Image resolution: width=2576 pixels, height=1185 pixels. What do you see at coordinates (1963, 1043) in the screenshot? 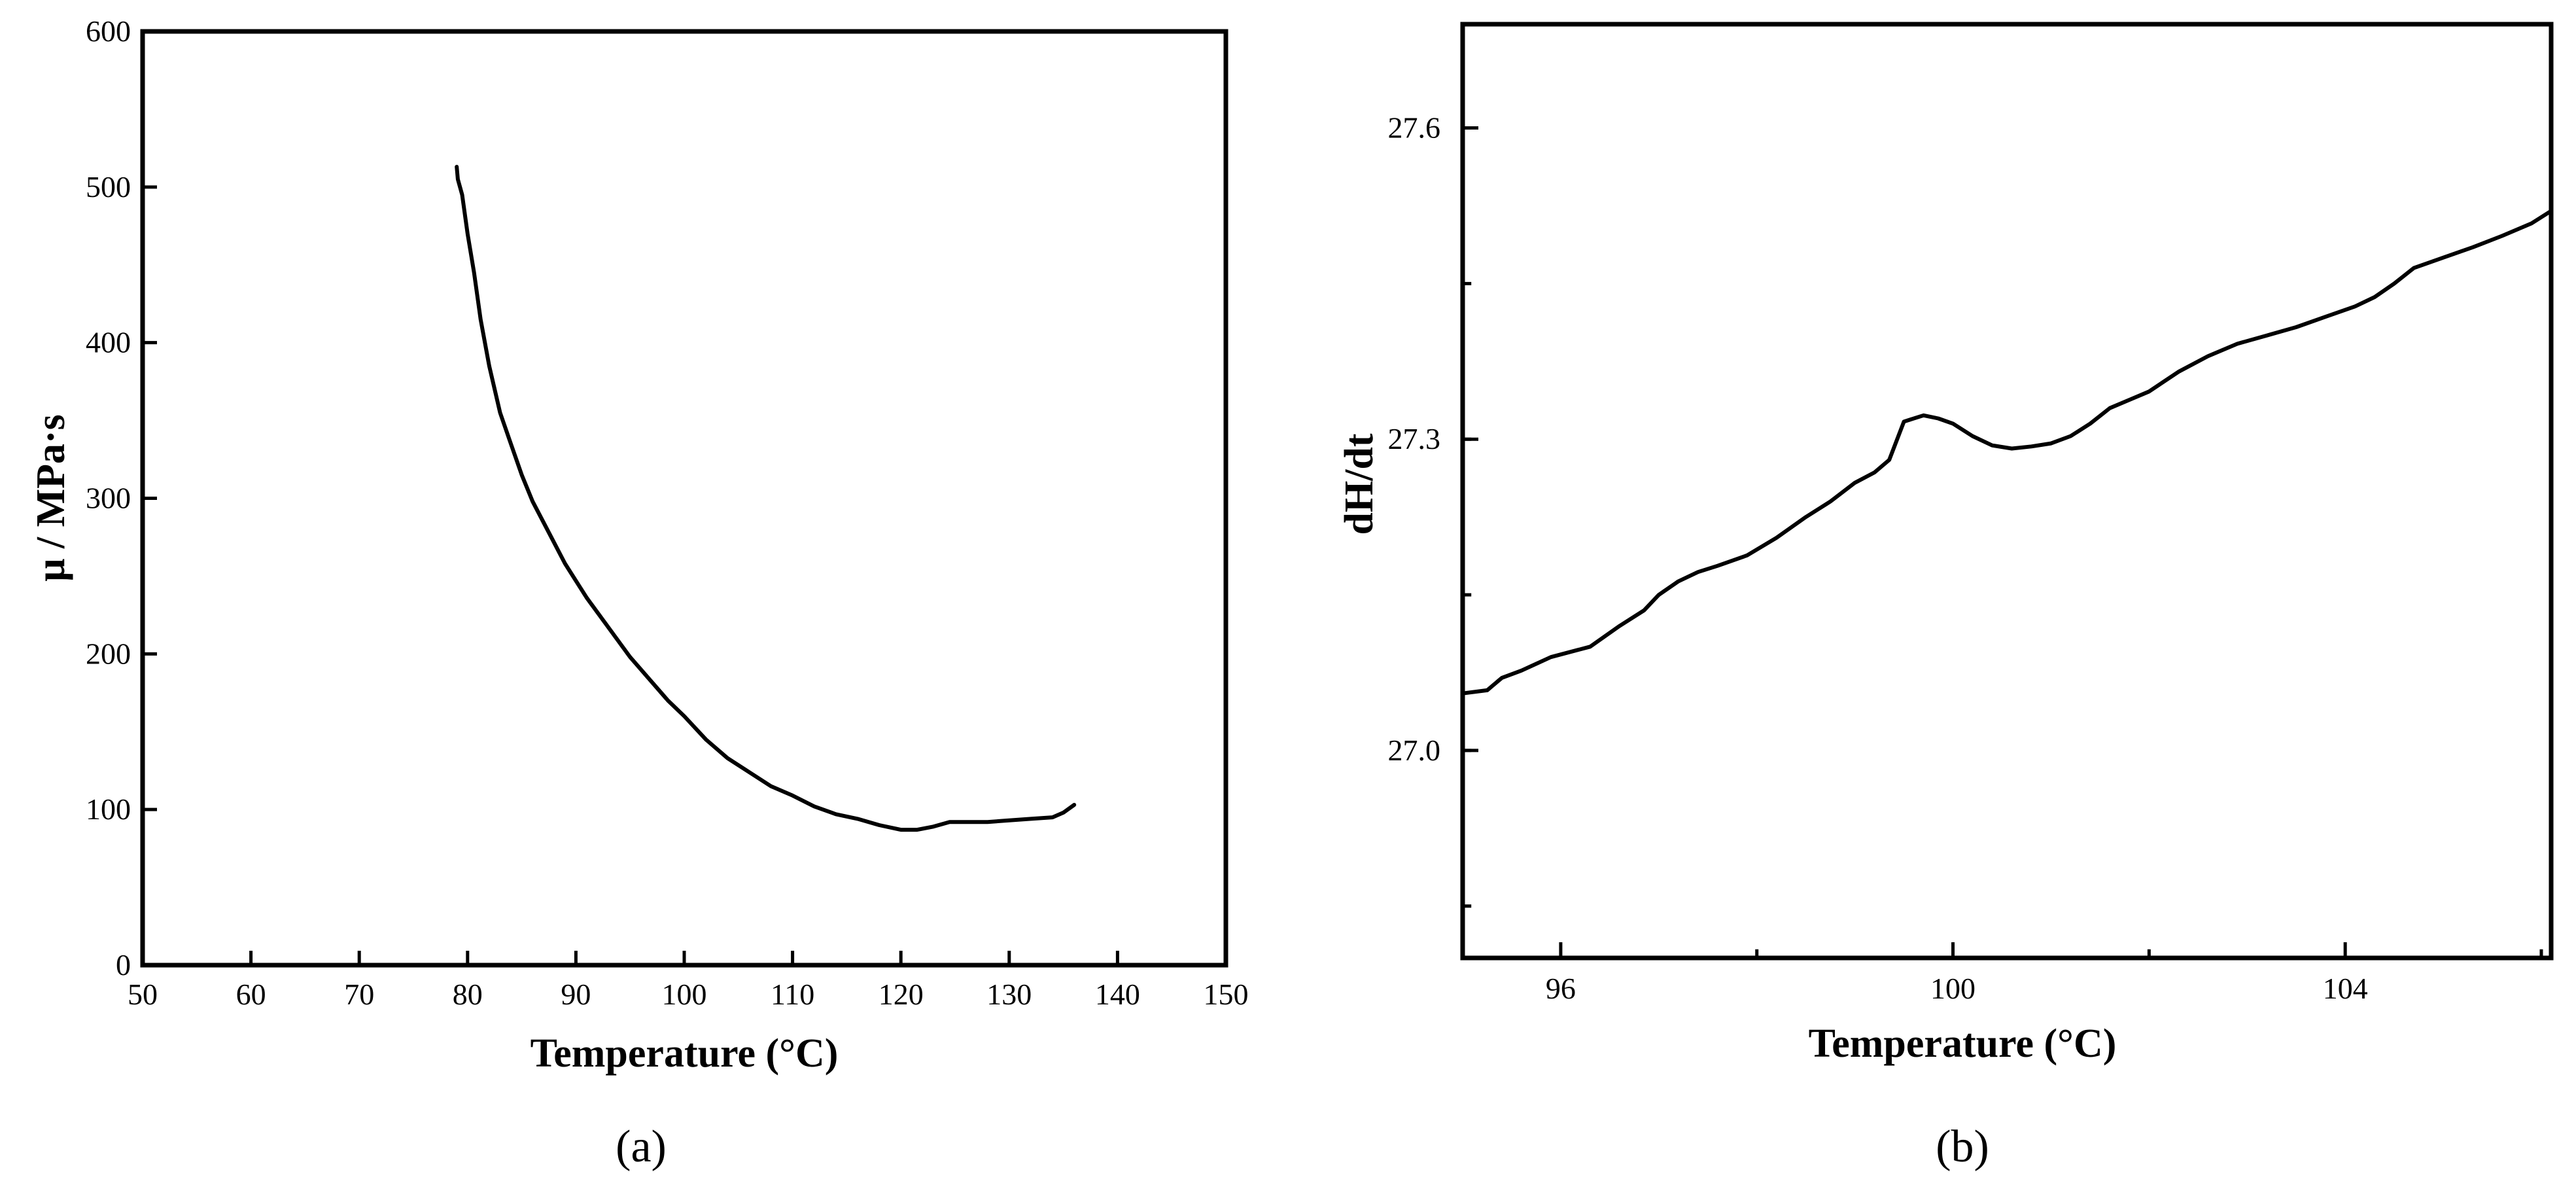
I see `panel-b-x-axis-title: Temperature (°C)` at bounding box center [1963, 1043].